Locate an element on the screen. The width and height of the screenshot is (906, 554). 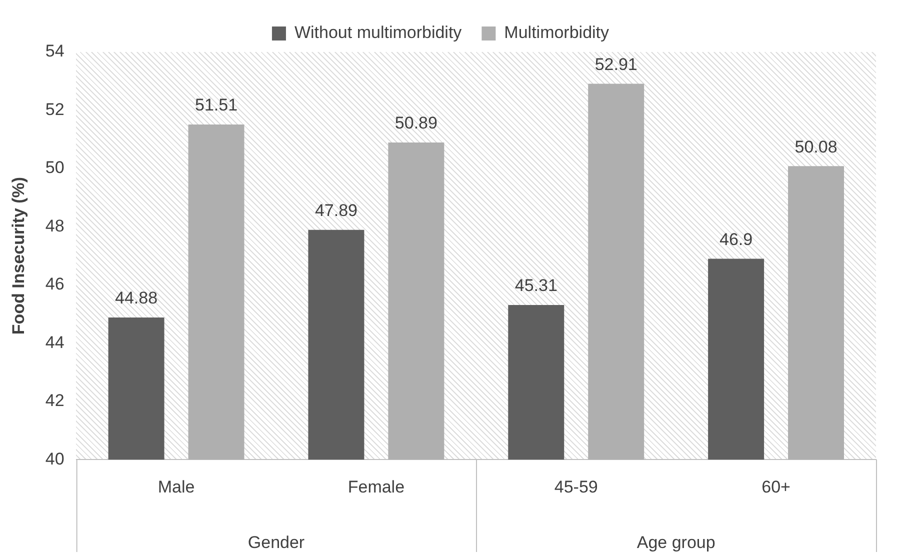
data-label: 52.91 is located at coordinates (616, 64).